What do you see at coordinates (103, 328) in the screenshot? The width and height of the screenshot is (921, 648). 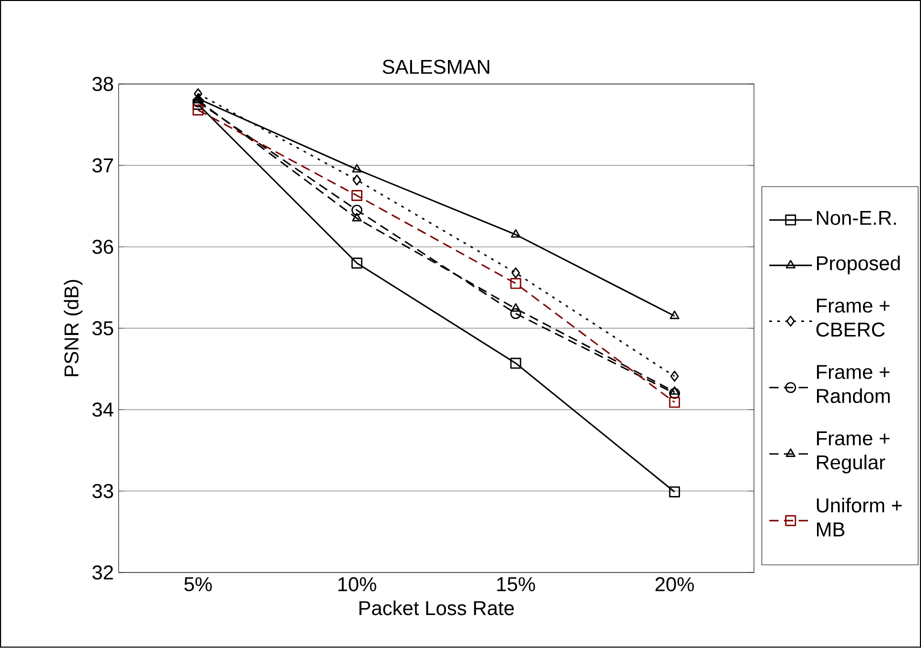 I see `y-tick-label: 35` at bounding box center [103, 328].